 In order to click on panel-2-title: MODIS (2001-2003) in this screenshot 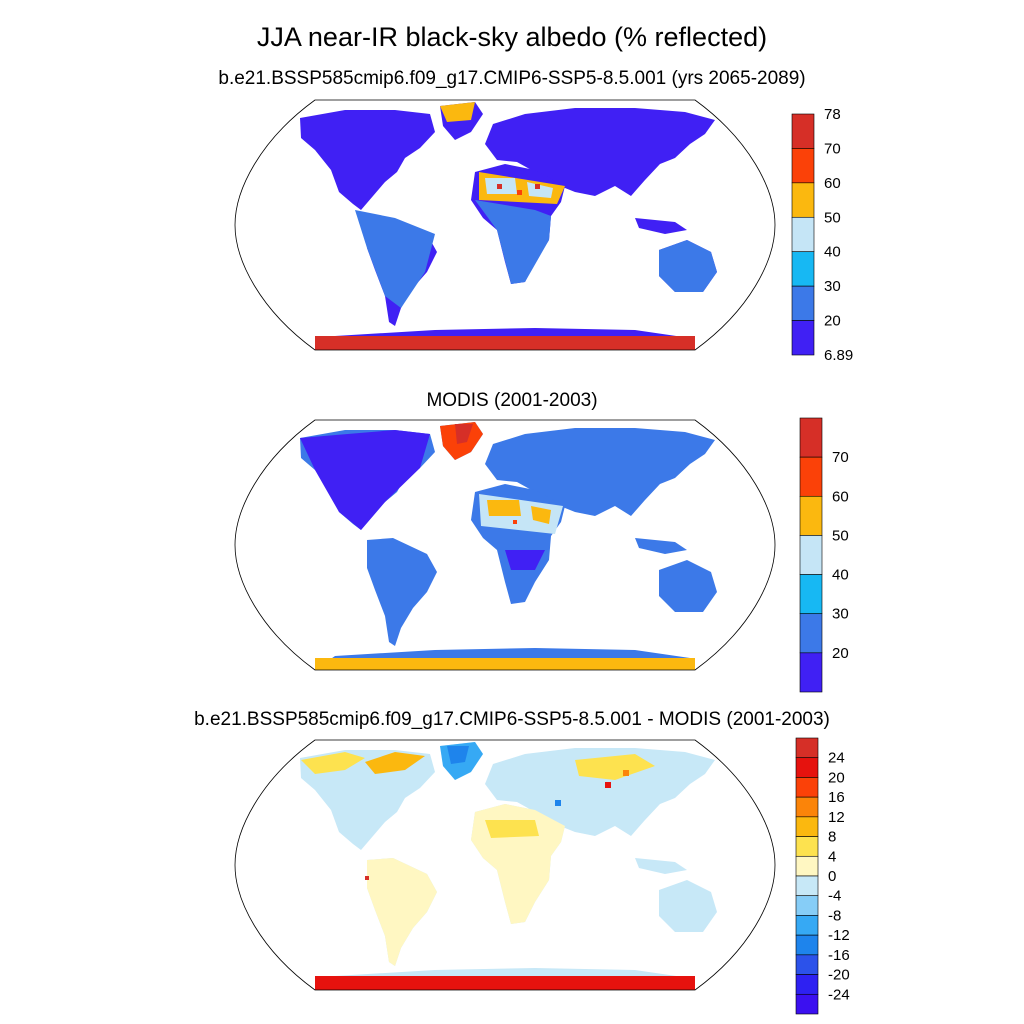, I will do `click(512, 400)`.